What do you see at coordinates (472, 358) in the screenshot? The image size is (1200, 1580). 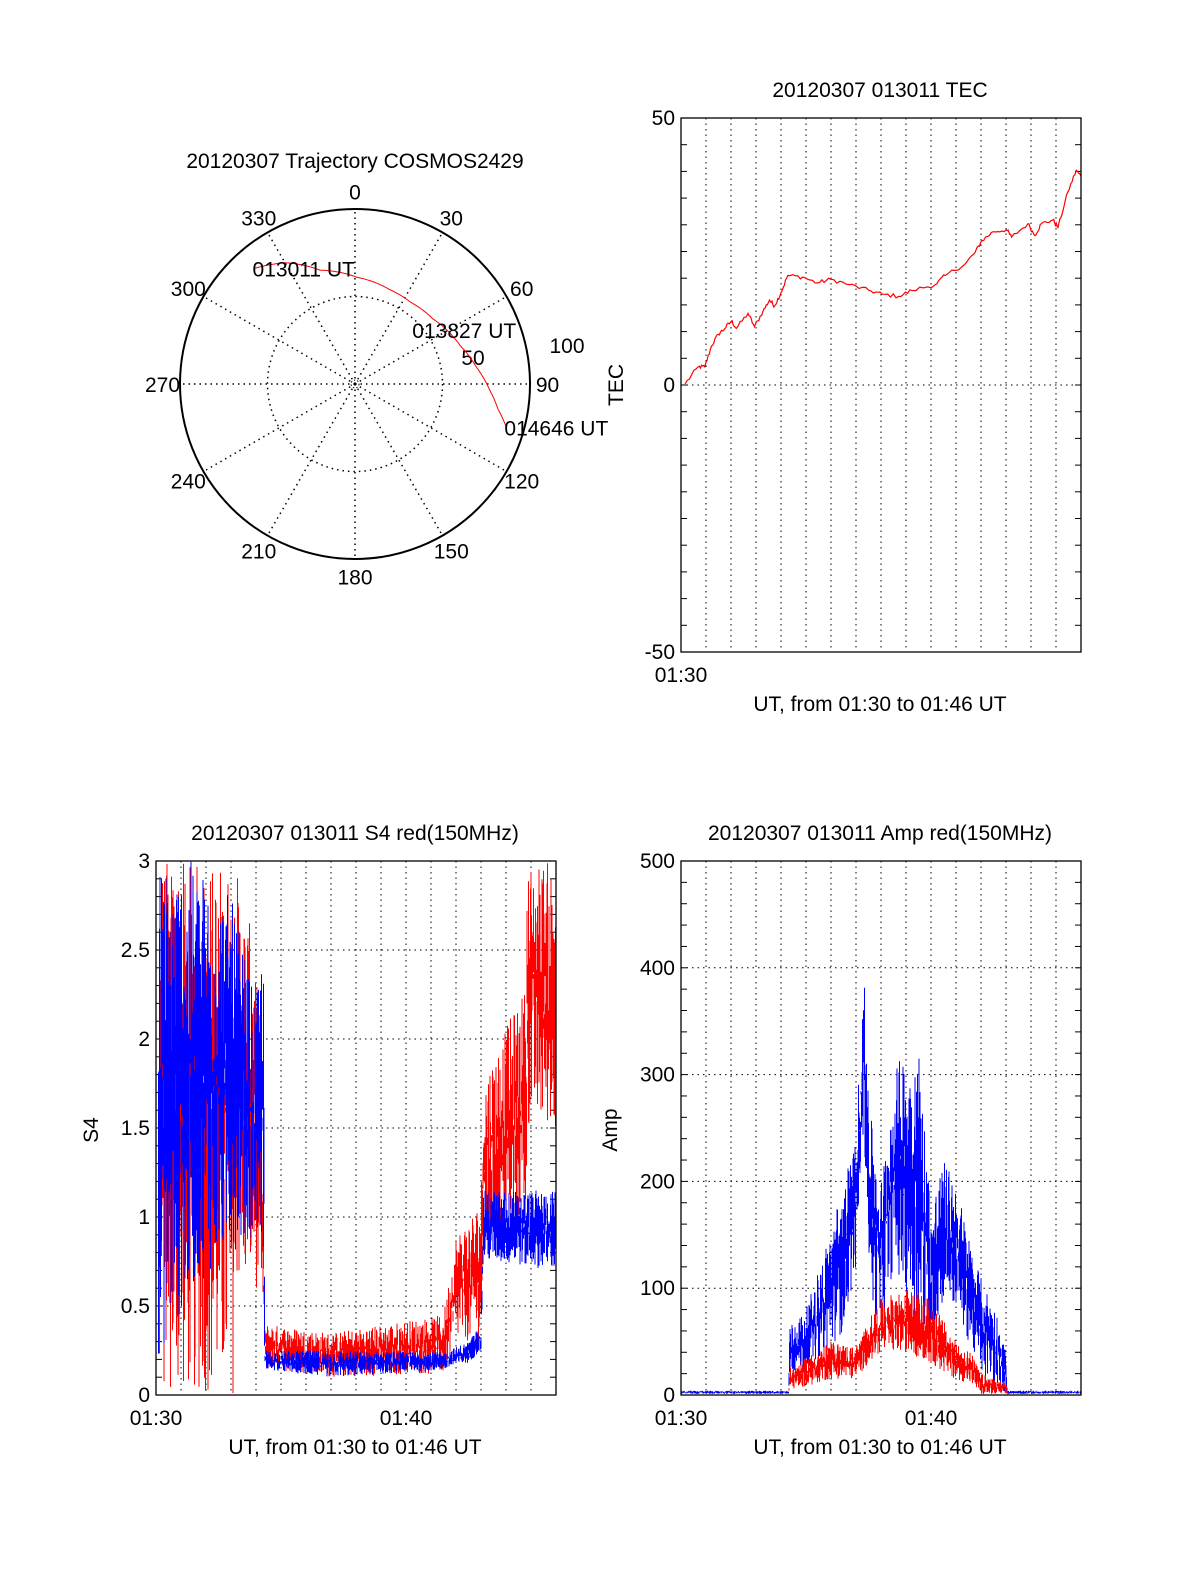 I see `radial-label-50: 50` at bounding box center [472, 358].